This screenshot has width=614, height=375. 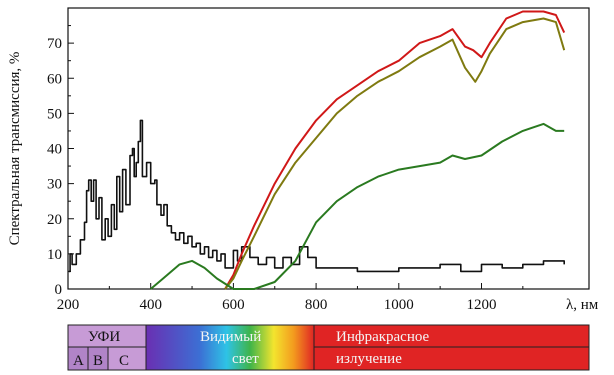 I want to click on y-tick-label: 70, so click(x=54, y=44).